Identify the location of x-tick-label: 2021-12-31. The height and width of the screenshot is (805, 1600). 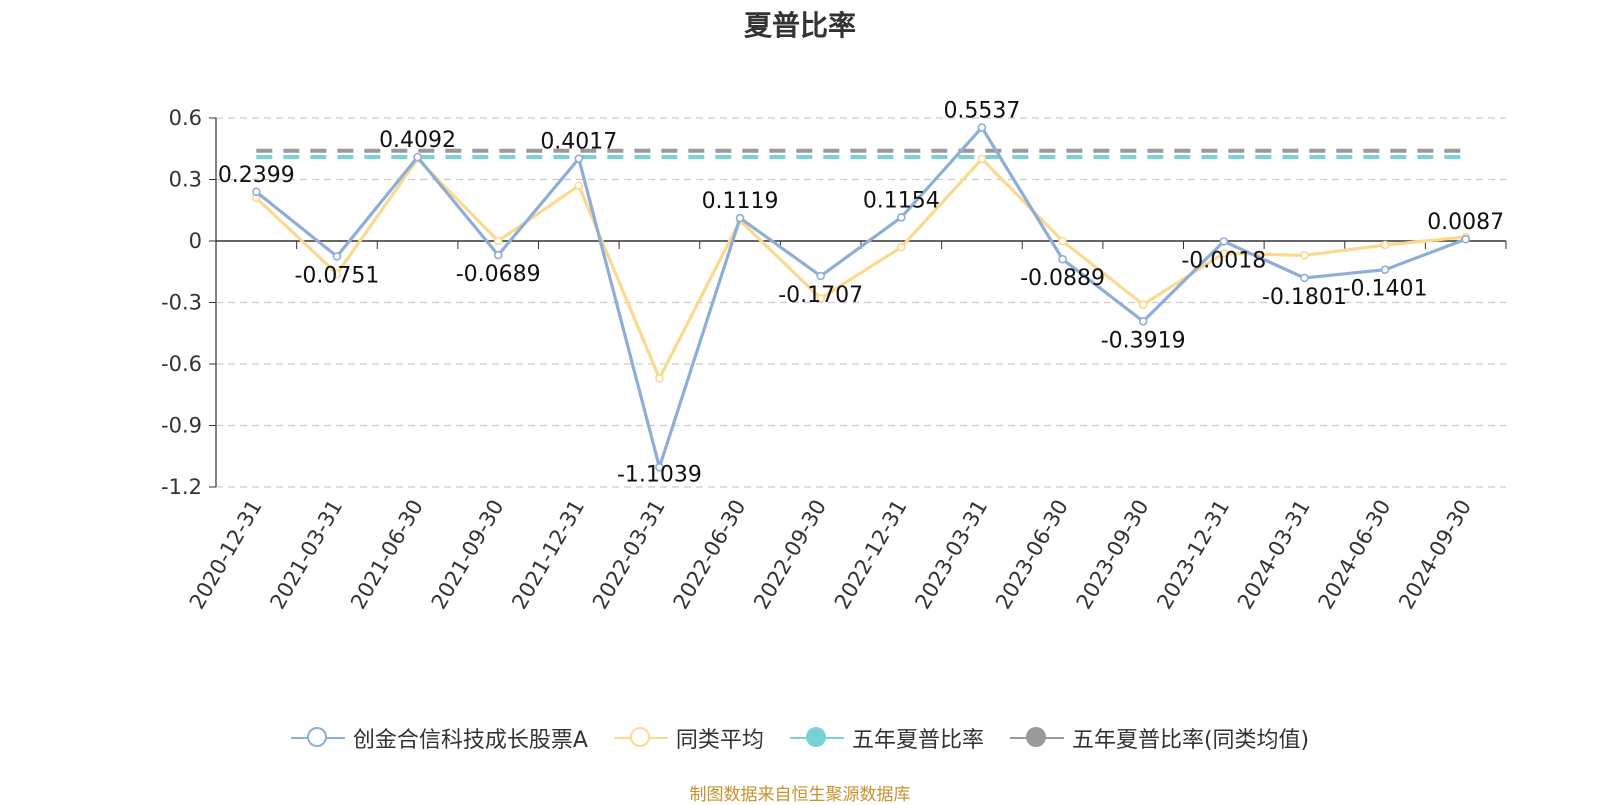
(548, 555).